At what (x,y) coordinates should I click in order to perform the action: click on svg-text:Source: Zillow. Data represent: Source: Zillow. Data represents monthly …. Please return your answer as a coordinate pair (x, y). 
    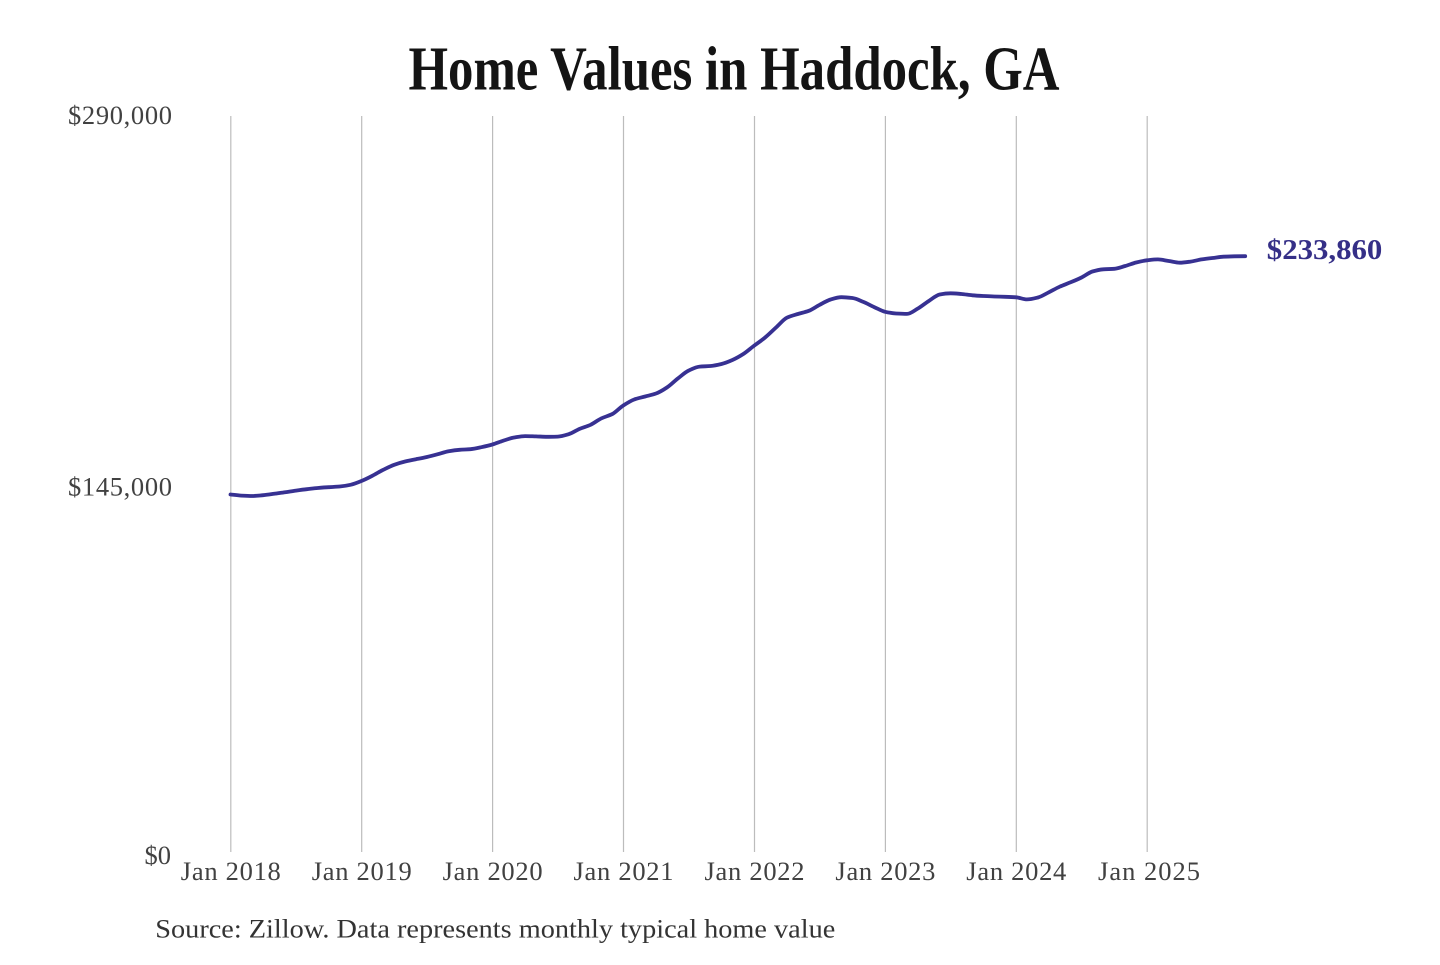
    Looking at the image, I should click on (495, 928).